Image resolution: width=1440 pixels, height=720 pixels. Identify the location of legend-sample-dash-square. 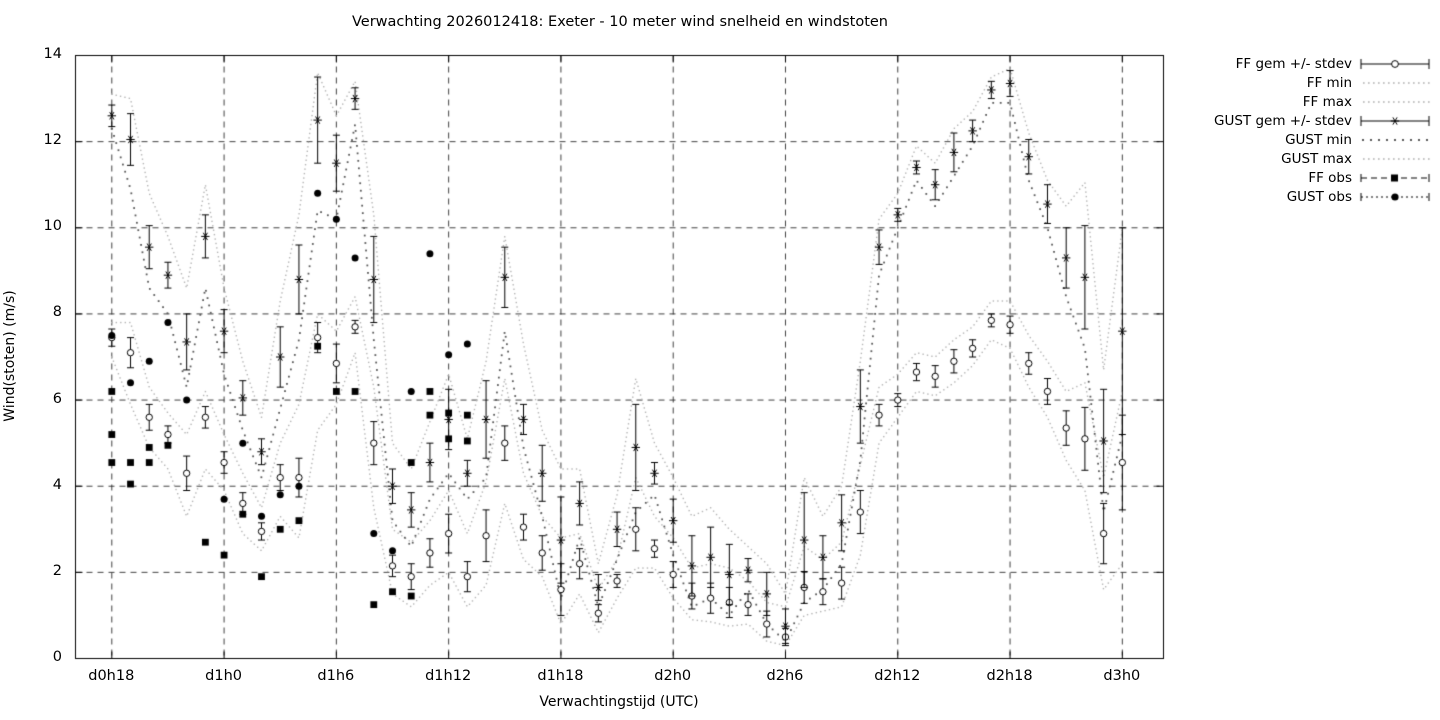
(1395, 177).